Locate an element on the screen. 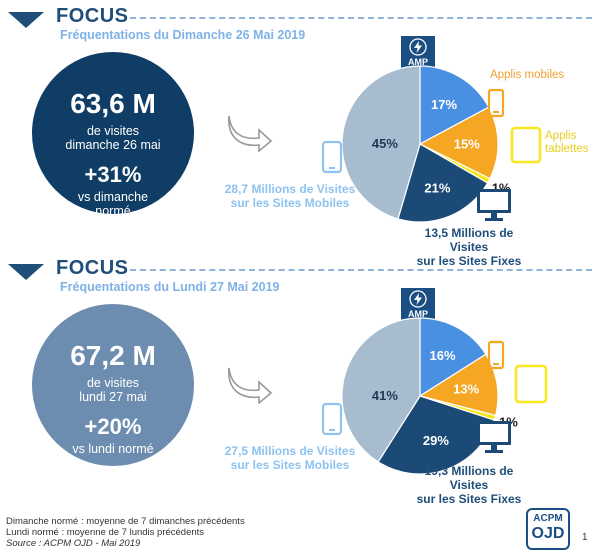  pie-label-applis-mobiles: 13% is located at coordinates (466, 389).